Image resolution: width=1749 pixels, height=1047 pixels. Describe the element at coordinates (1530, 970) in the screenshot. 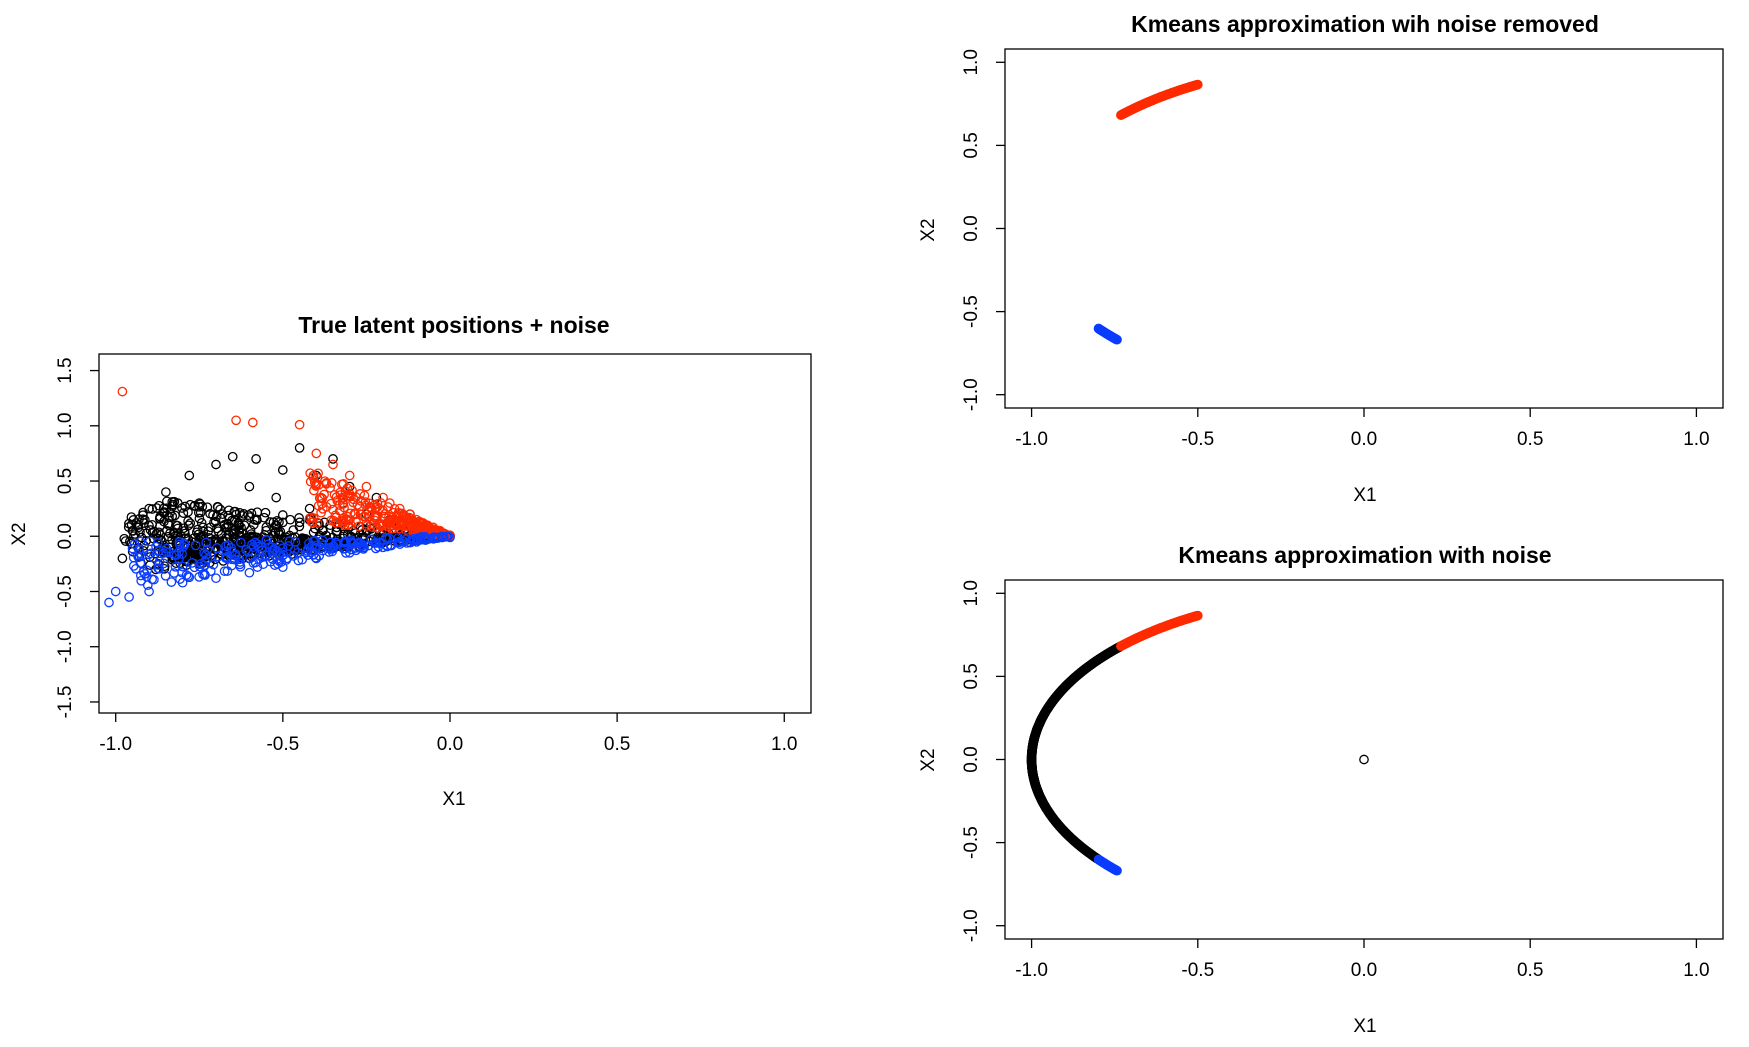

I see `x-tick-label: 0.5` at that location.